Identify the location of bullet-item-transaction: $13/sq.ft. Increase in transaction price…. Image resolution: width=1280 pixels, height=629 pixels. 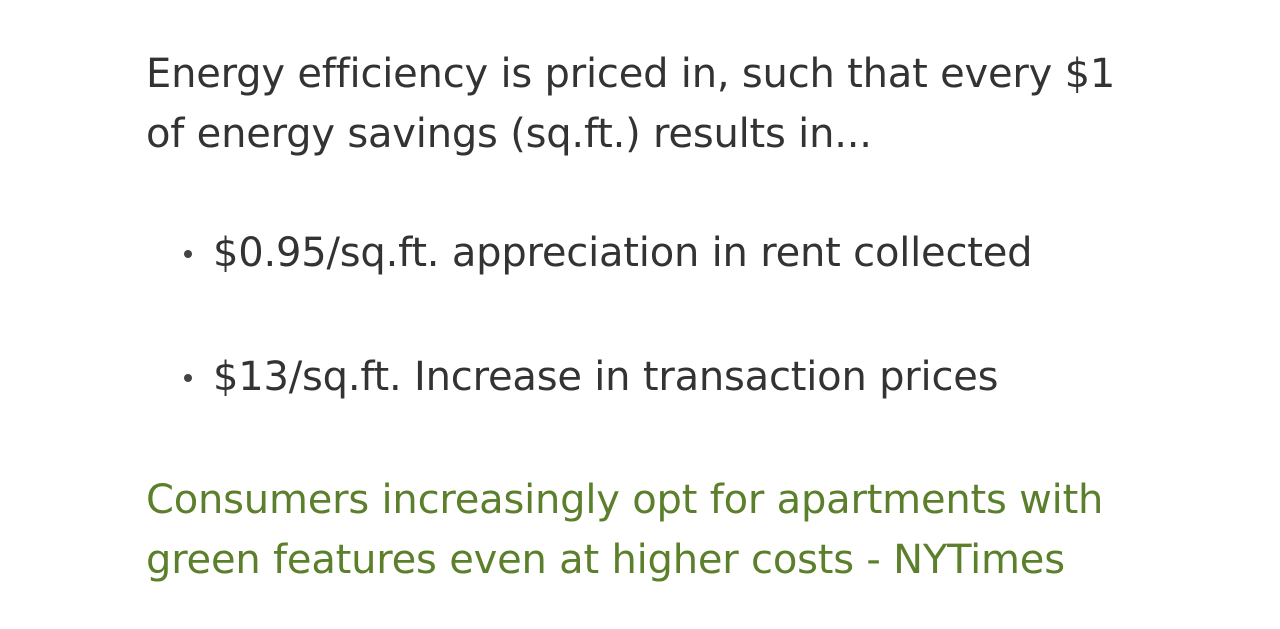
(680, 377).